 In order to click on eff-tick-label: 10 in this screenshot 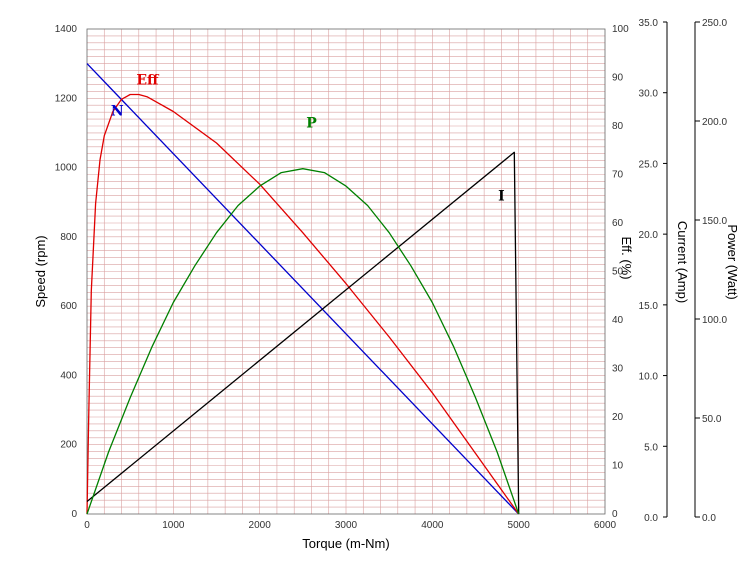, I will do `click(618, 466)`.